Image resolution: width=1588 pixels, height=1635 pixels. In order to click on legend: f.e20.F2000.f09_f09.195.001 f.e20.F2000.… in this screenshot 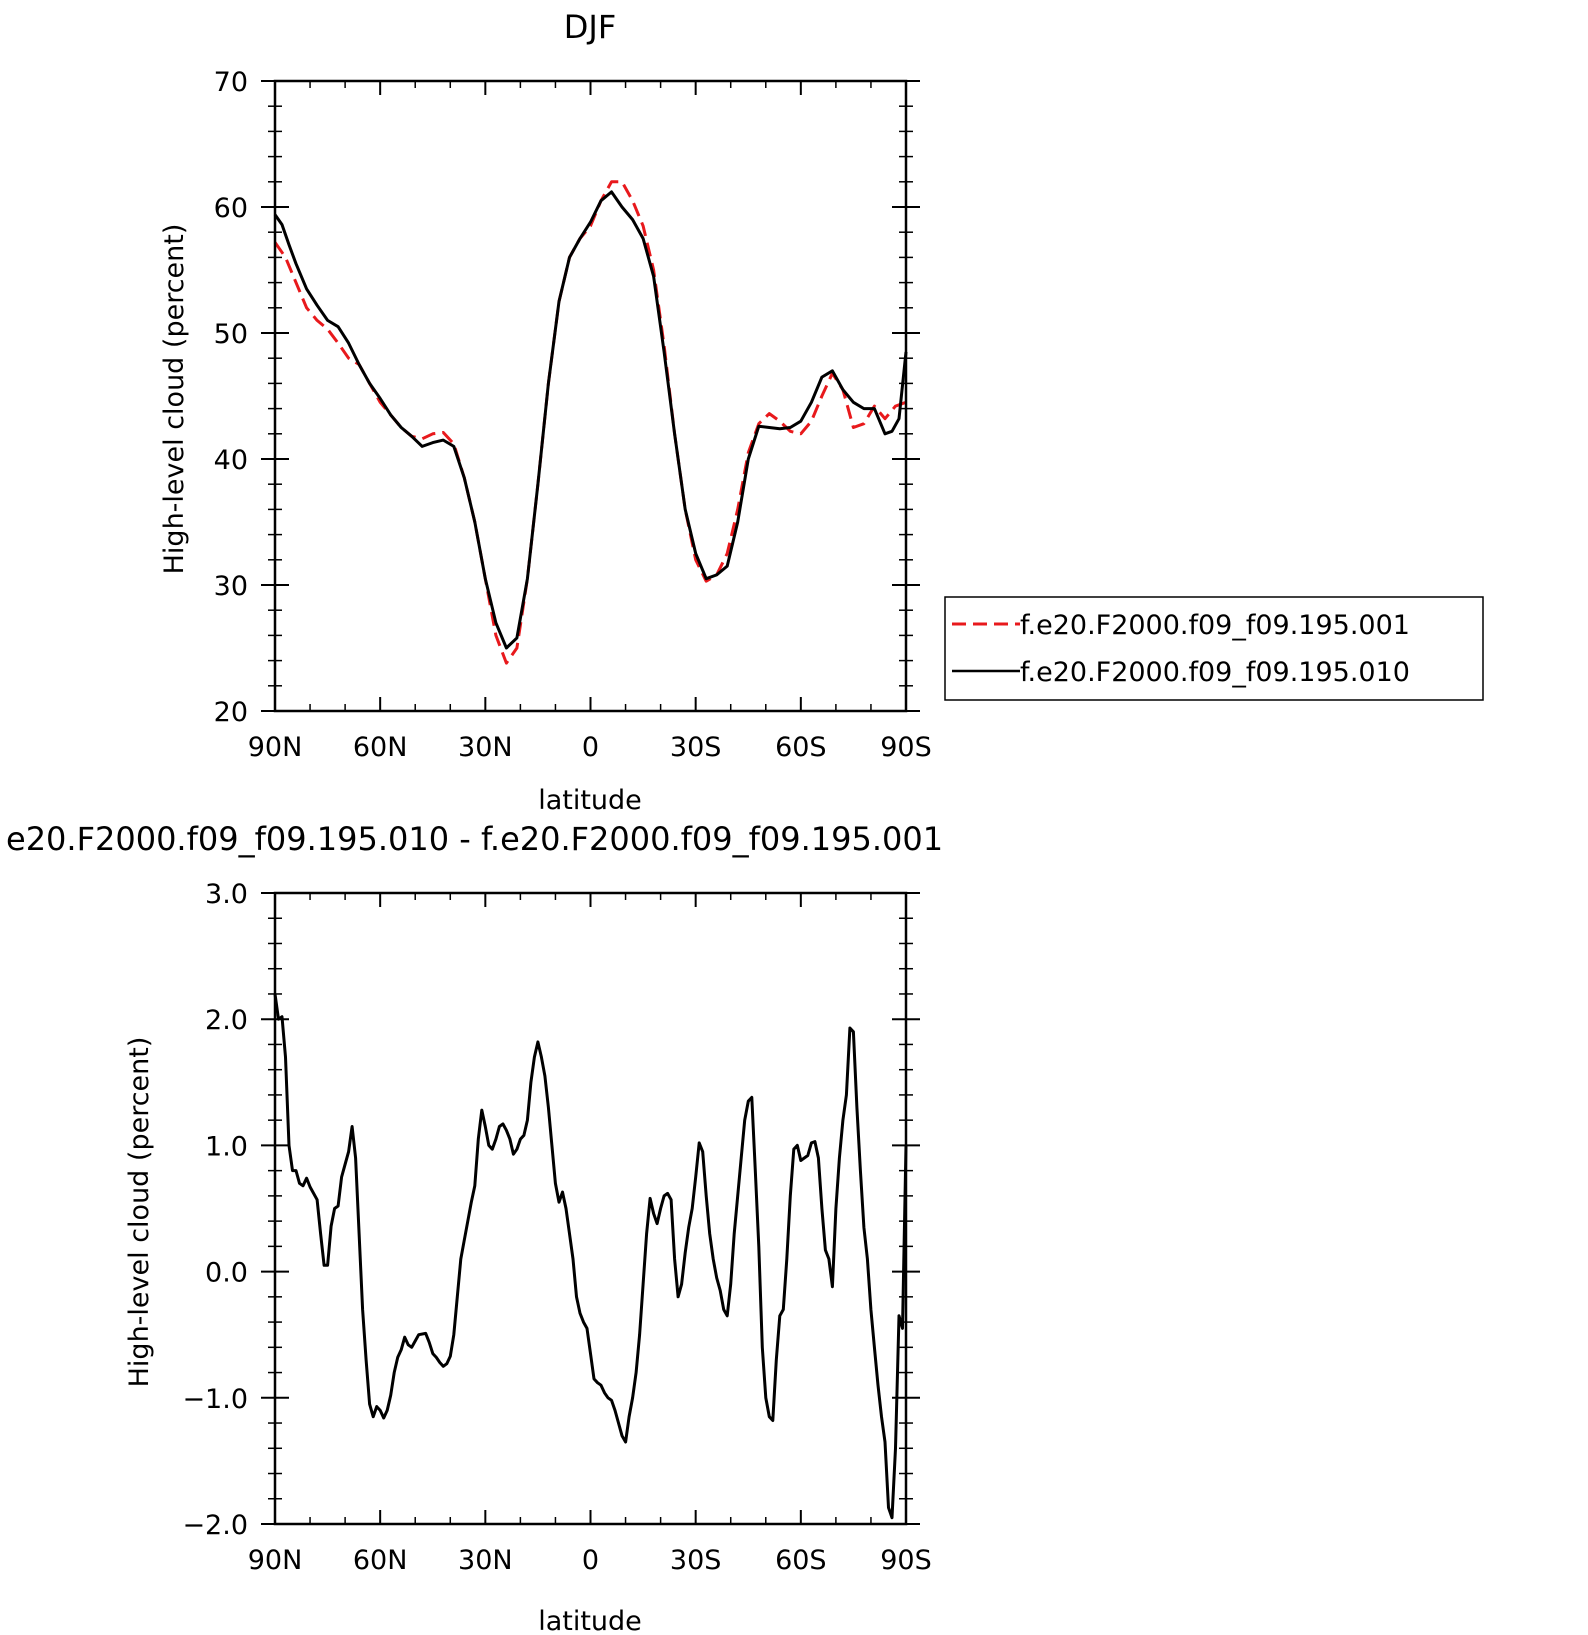, I will do `click(1214, 648)`.